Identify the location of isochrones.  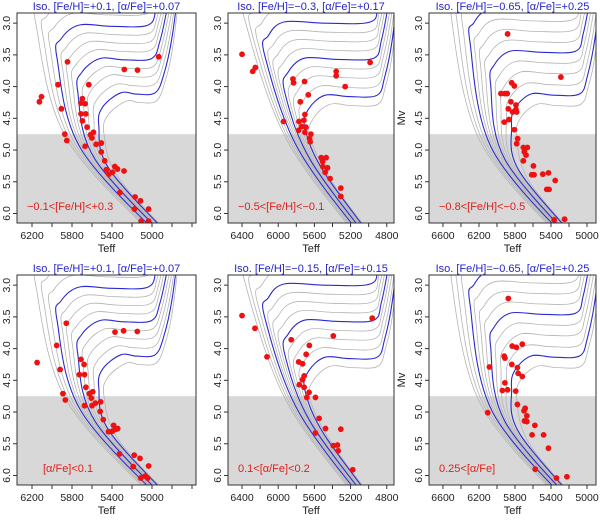
(523, 380).